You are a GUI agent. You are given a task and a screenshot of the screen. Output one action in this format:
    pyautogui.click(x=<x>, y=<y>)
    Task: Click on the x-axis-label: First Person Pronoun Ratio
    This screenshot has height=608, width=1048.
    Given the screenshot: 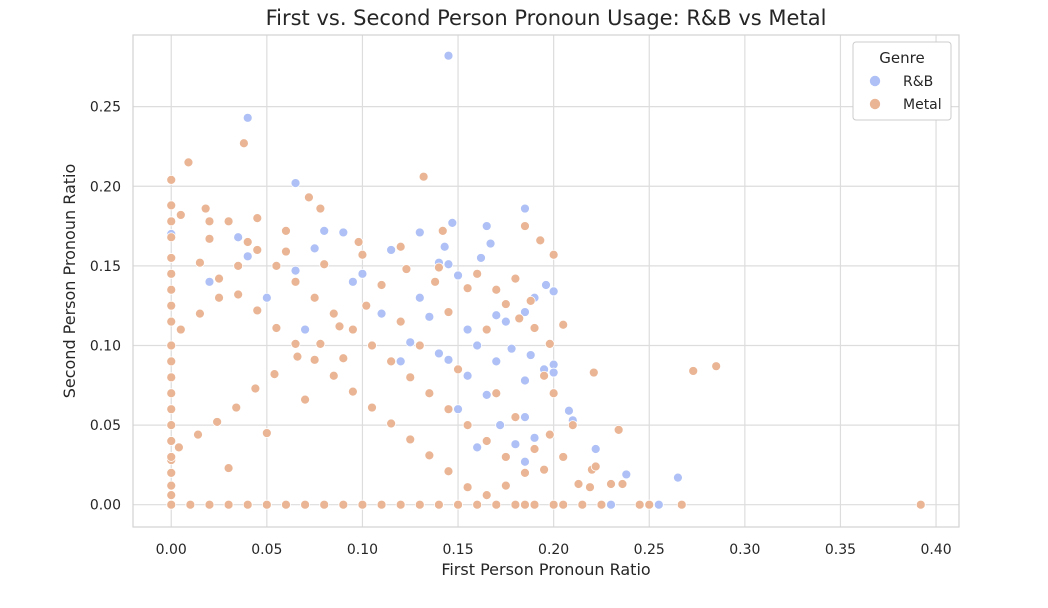 What is the action you would take?
    pyautogui.click(x=545, y=569)
    